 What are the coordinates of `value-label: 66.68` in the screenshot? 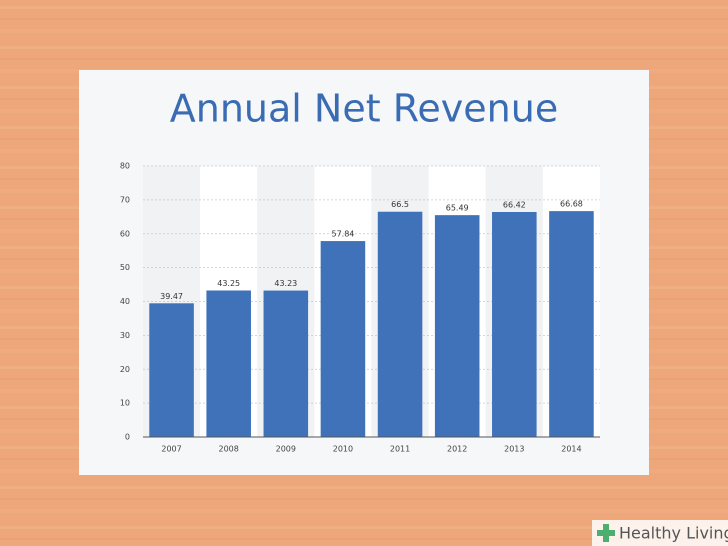 It's located at (571, 204).